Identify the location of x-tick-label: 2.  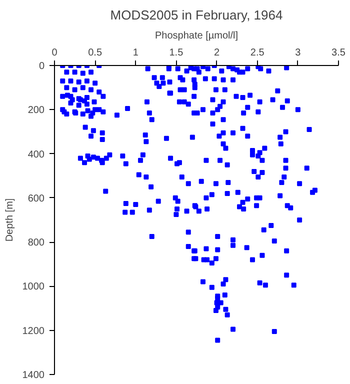
(217, 53).